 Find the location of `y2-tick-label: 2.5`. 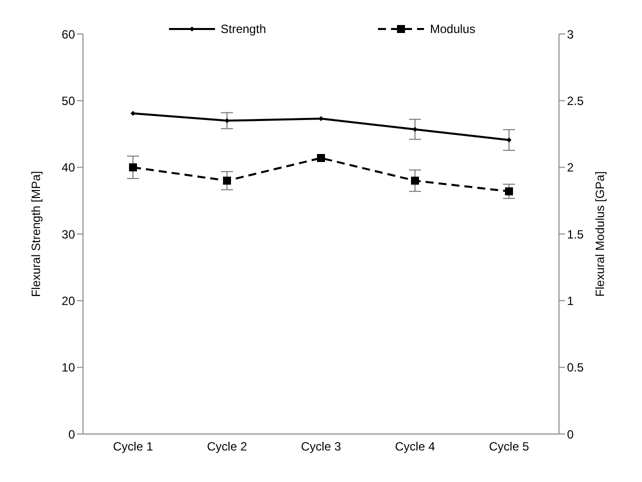

y2-tick-label: 2.5 is located at coordinates (575, 101).